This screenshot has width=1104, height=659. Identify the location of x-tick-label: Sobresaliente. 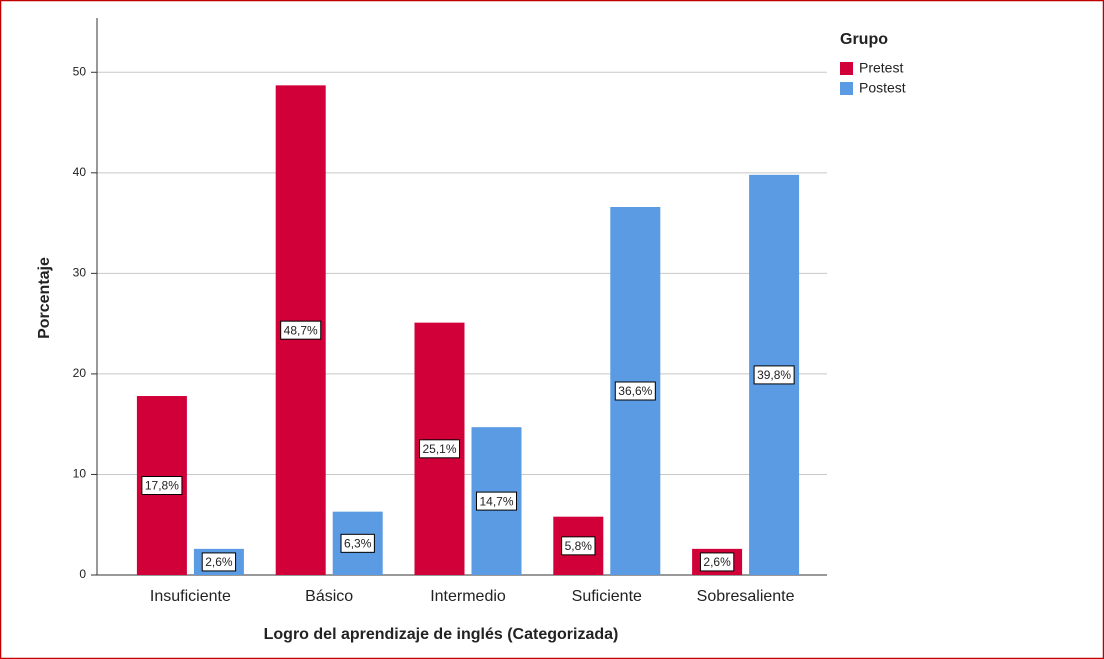
(746, 596).